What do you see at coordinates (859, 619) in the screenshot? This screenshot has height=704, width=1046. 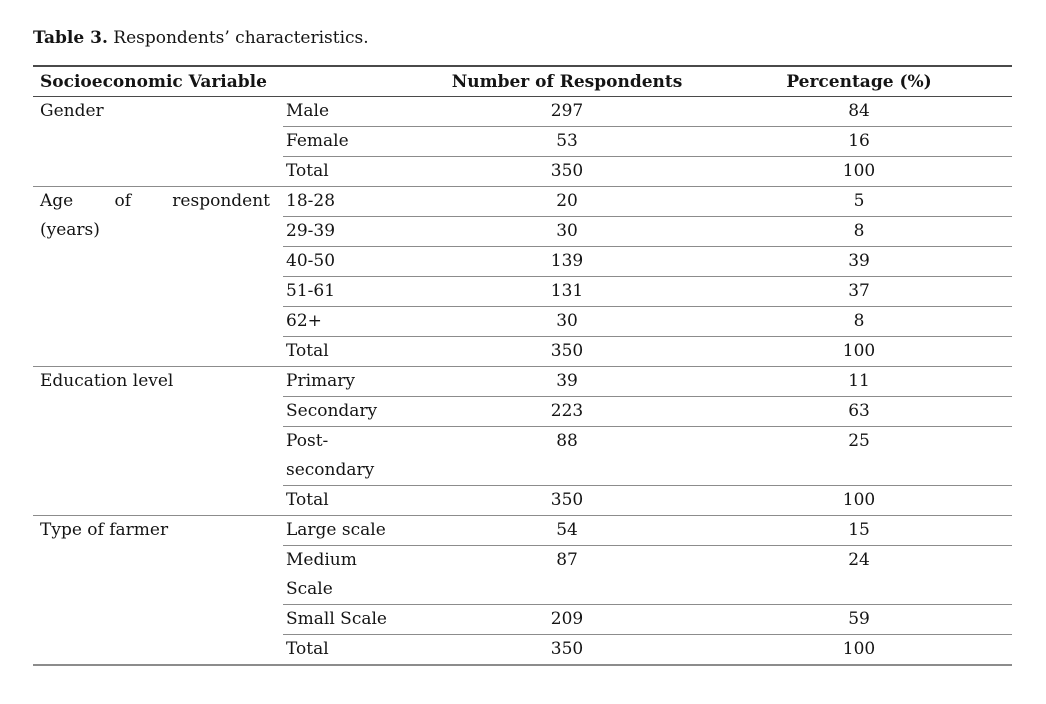 I see `percentage-cell: 59` at bounding box center [859, 619].